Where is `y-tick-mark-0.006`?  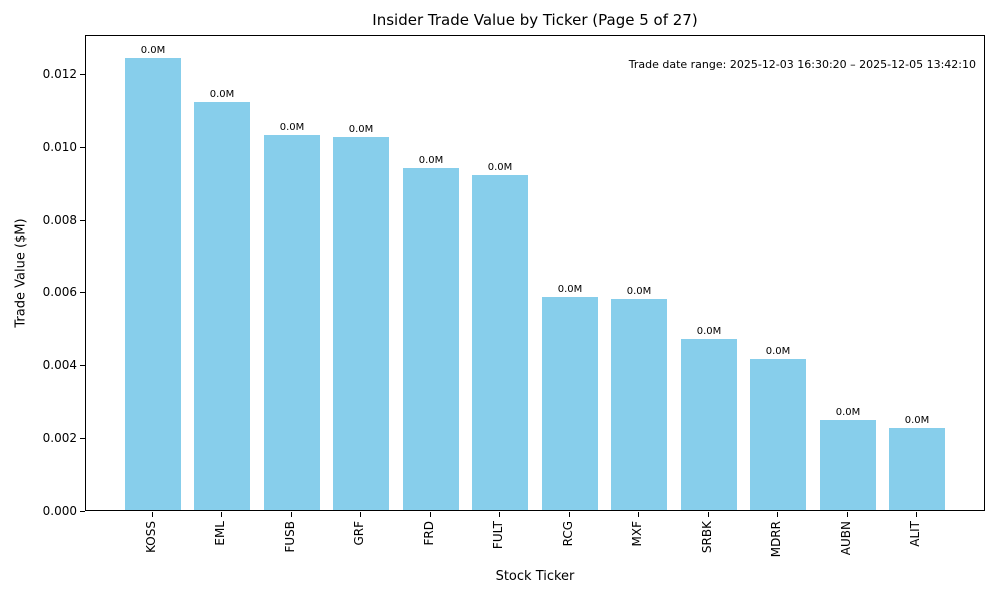 y-tick-mark-0.006 is located at coordinates (82, 292).